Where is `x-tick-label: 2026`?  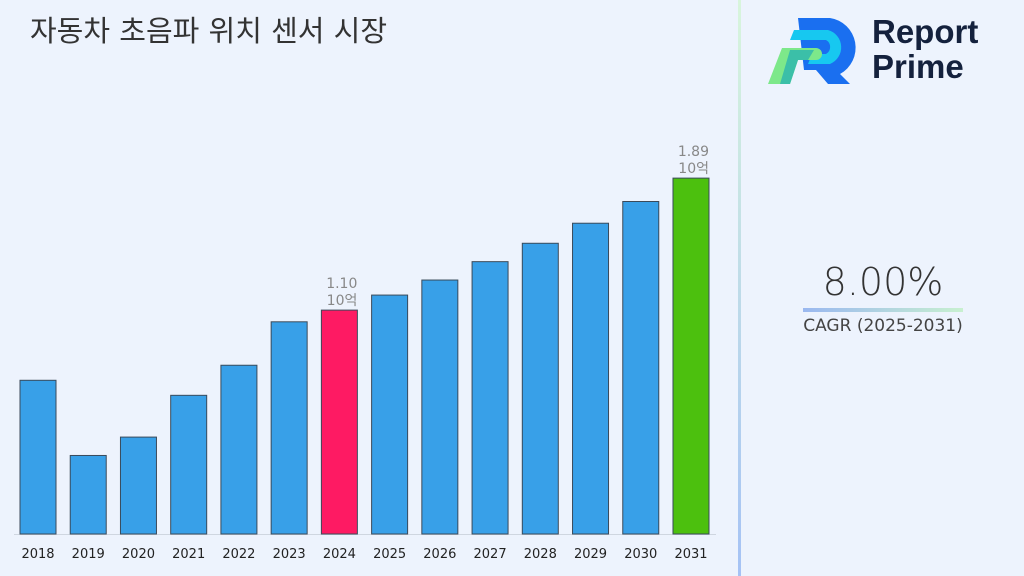
x-tick-label: 2026 is located at coordinates (439, 554).